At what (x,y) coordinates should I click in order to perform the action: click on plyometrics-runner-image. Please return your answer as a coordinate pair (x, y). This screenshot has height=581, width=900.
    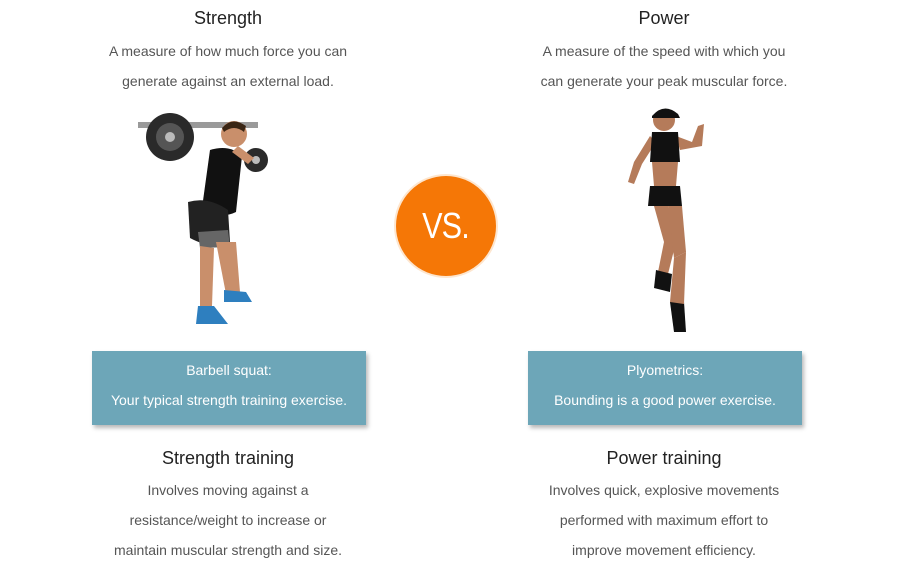
    Looking at the image, I should click on (666, 220).